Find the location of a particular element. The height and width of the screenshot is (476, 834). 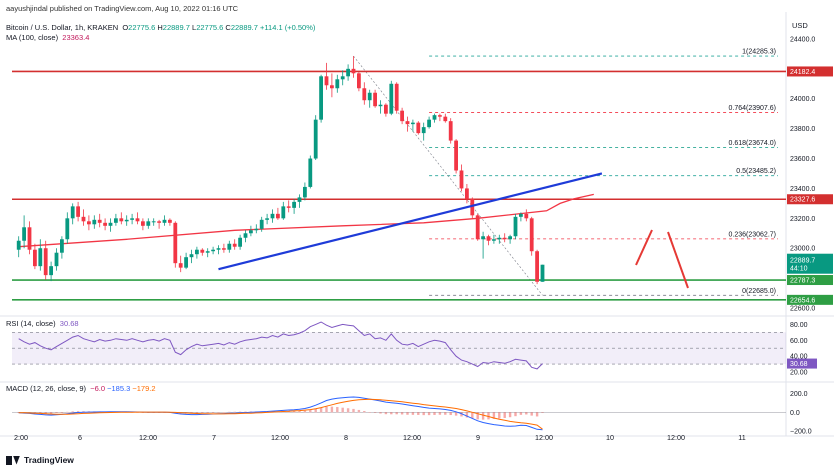

price-tick-label: 23000.0 is located at coordinates (802, 249).